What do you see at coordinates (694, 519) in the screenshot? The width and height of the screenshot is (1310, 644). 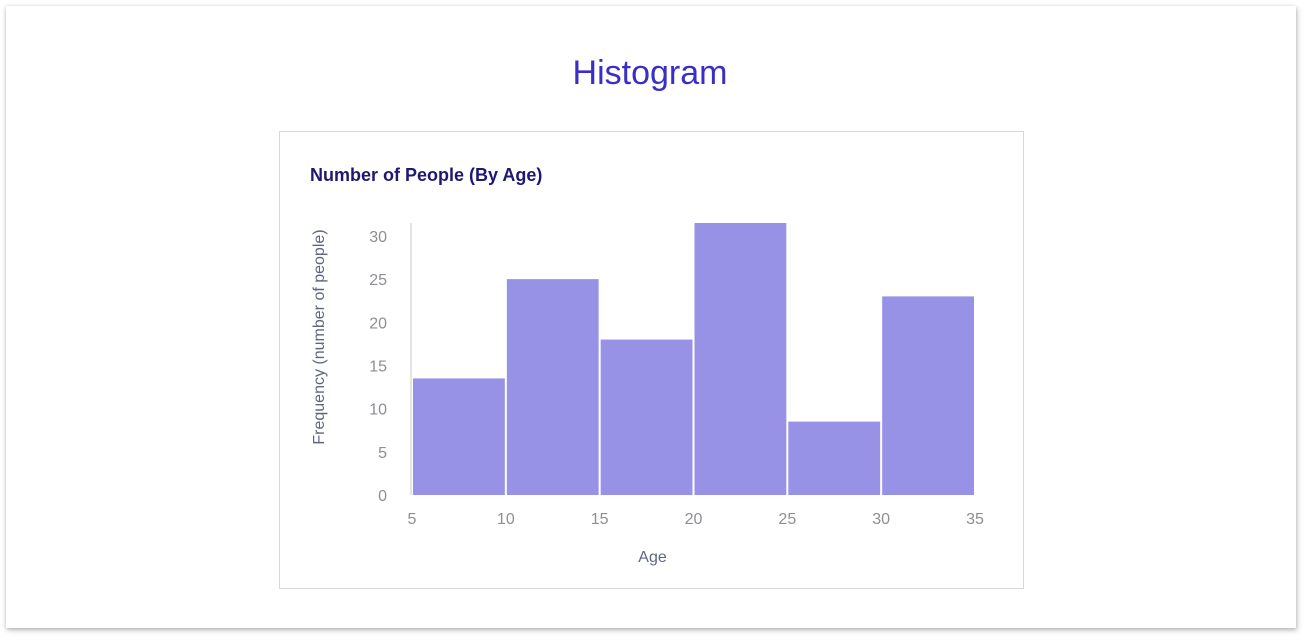 I see `x-tick-label: 20` at bounding box center [694, 519].